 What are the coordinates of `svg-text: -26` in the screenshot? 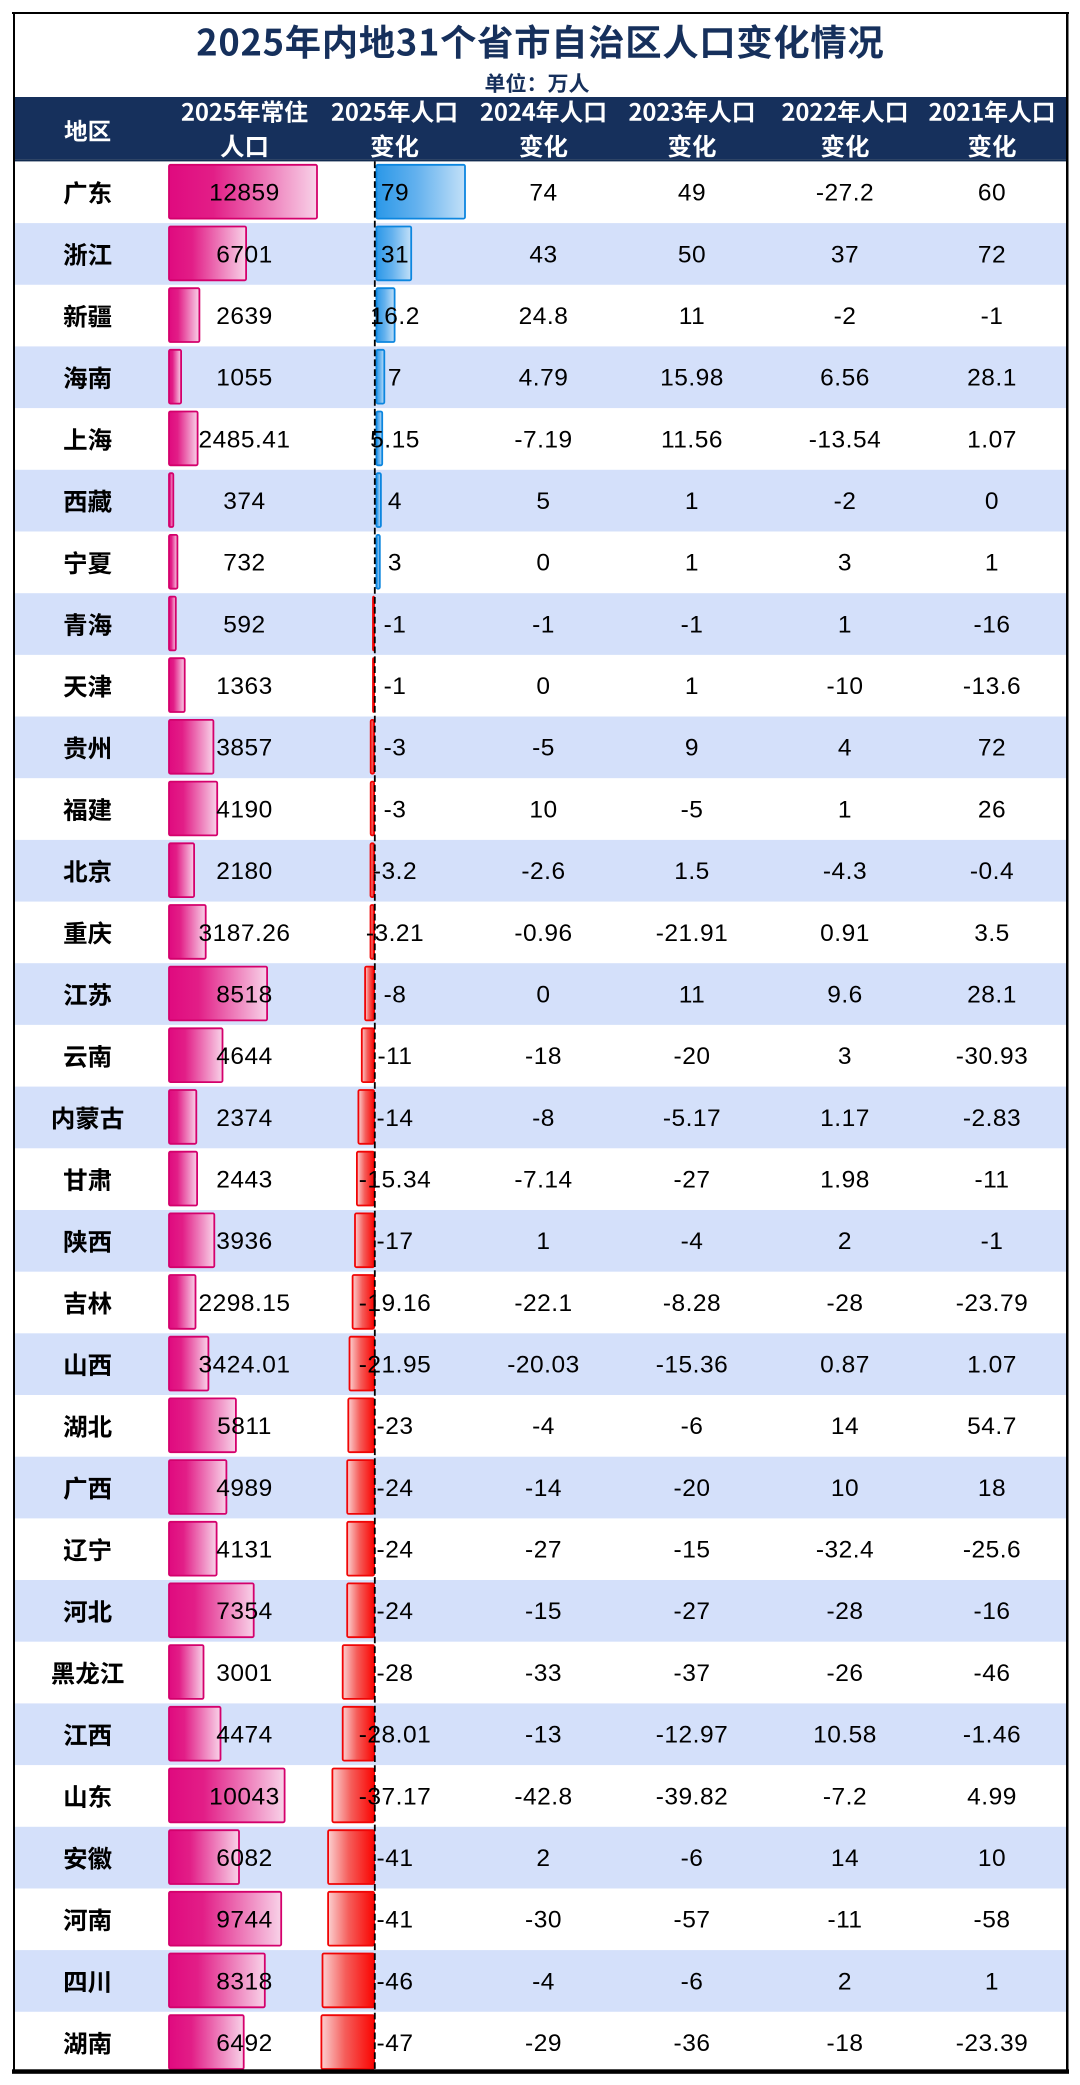 It's located at (845, 1673).